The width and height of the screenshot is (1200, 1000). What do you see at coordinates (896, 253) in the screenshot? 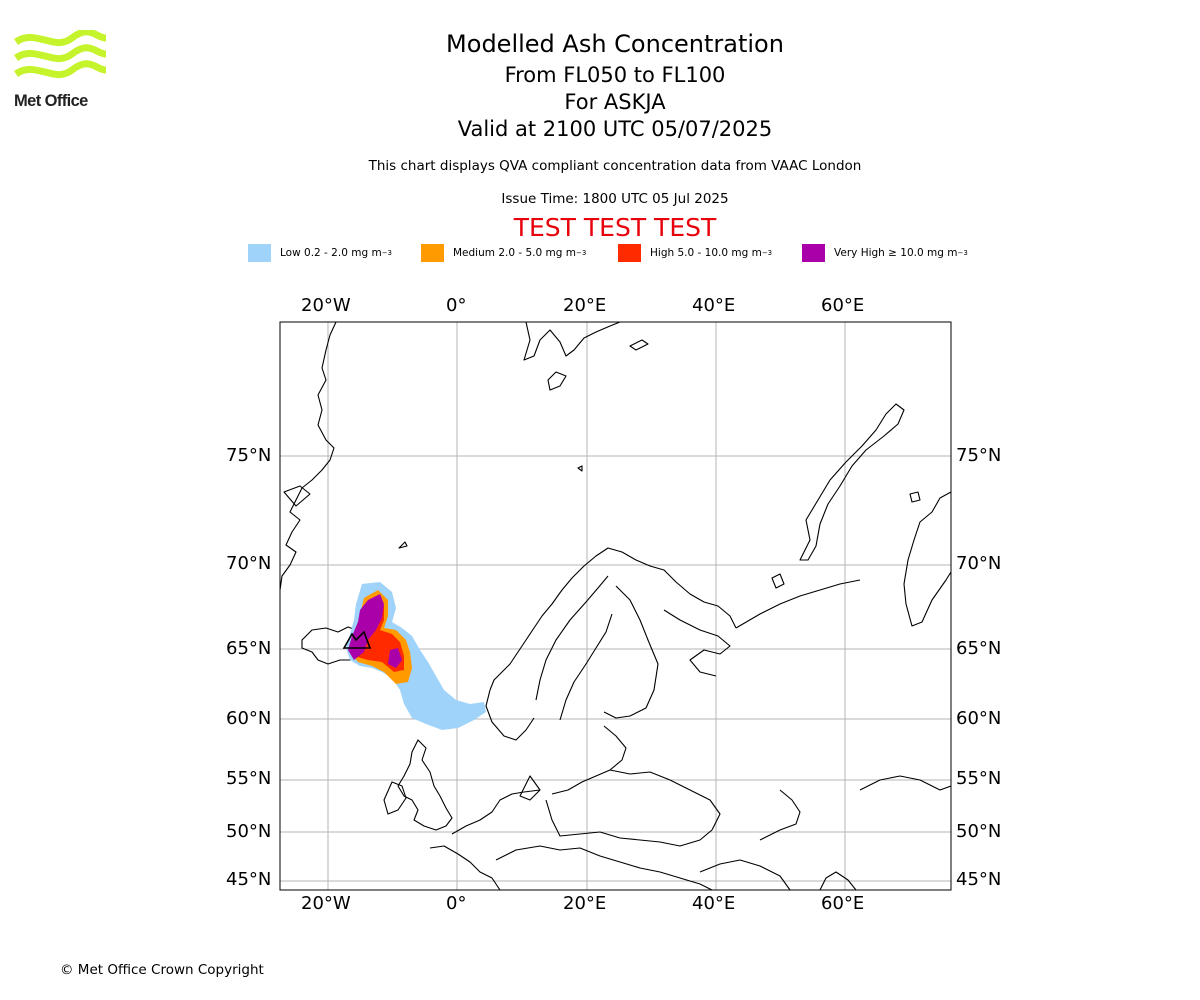
I see `legend-label-very-high: Very High ≥ 10.0 mg m` at bounding box center [896, 253].